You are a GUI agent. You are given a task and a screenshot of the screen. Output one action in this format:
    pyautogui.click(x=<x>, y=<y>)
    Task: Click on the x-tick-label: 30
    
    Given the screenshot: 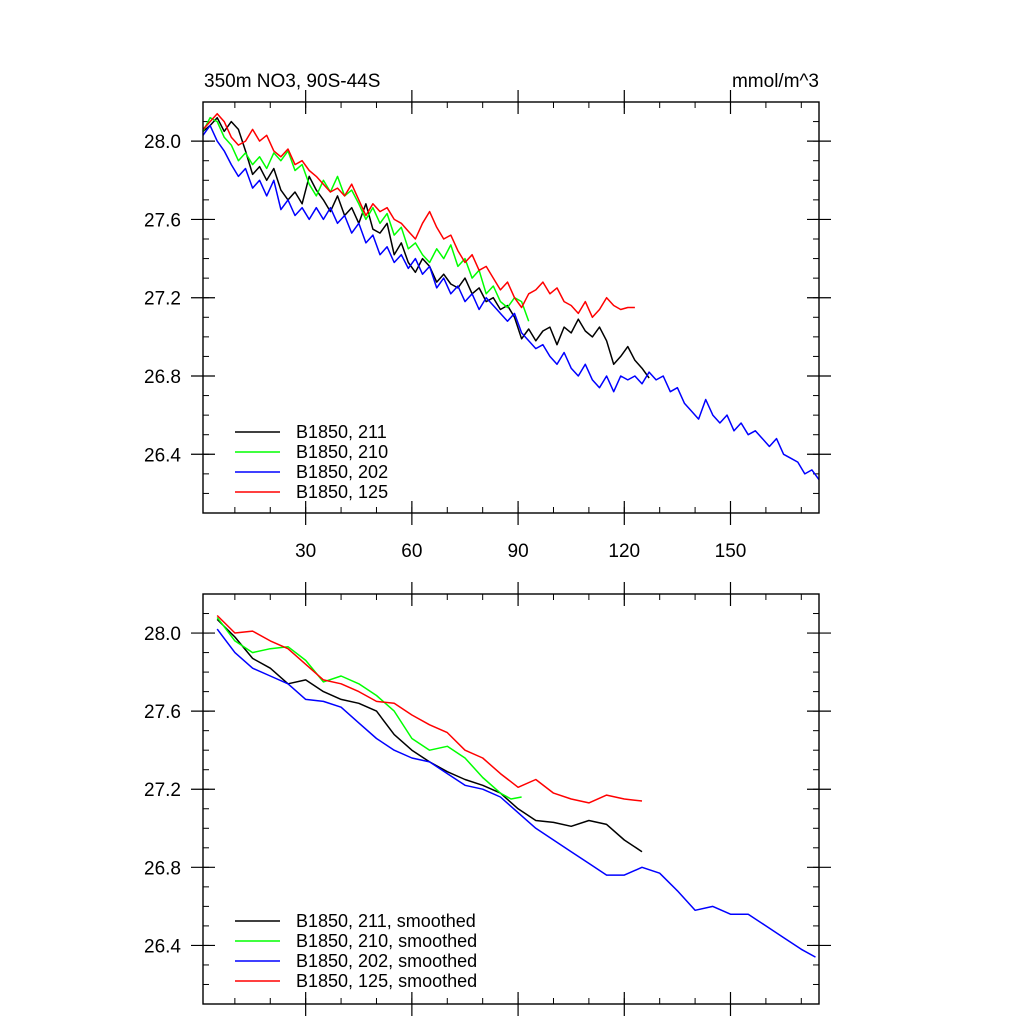 What is the action you would take?
    pyautogui.click(x=305, y=551)
    